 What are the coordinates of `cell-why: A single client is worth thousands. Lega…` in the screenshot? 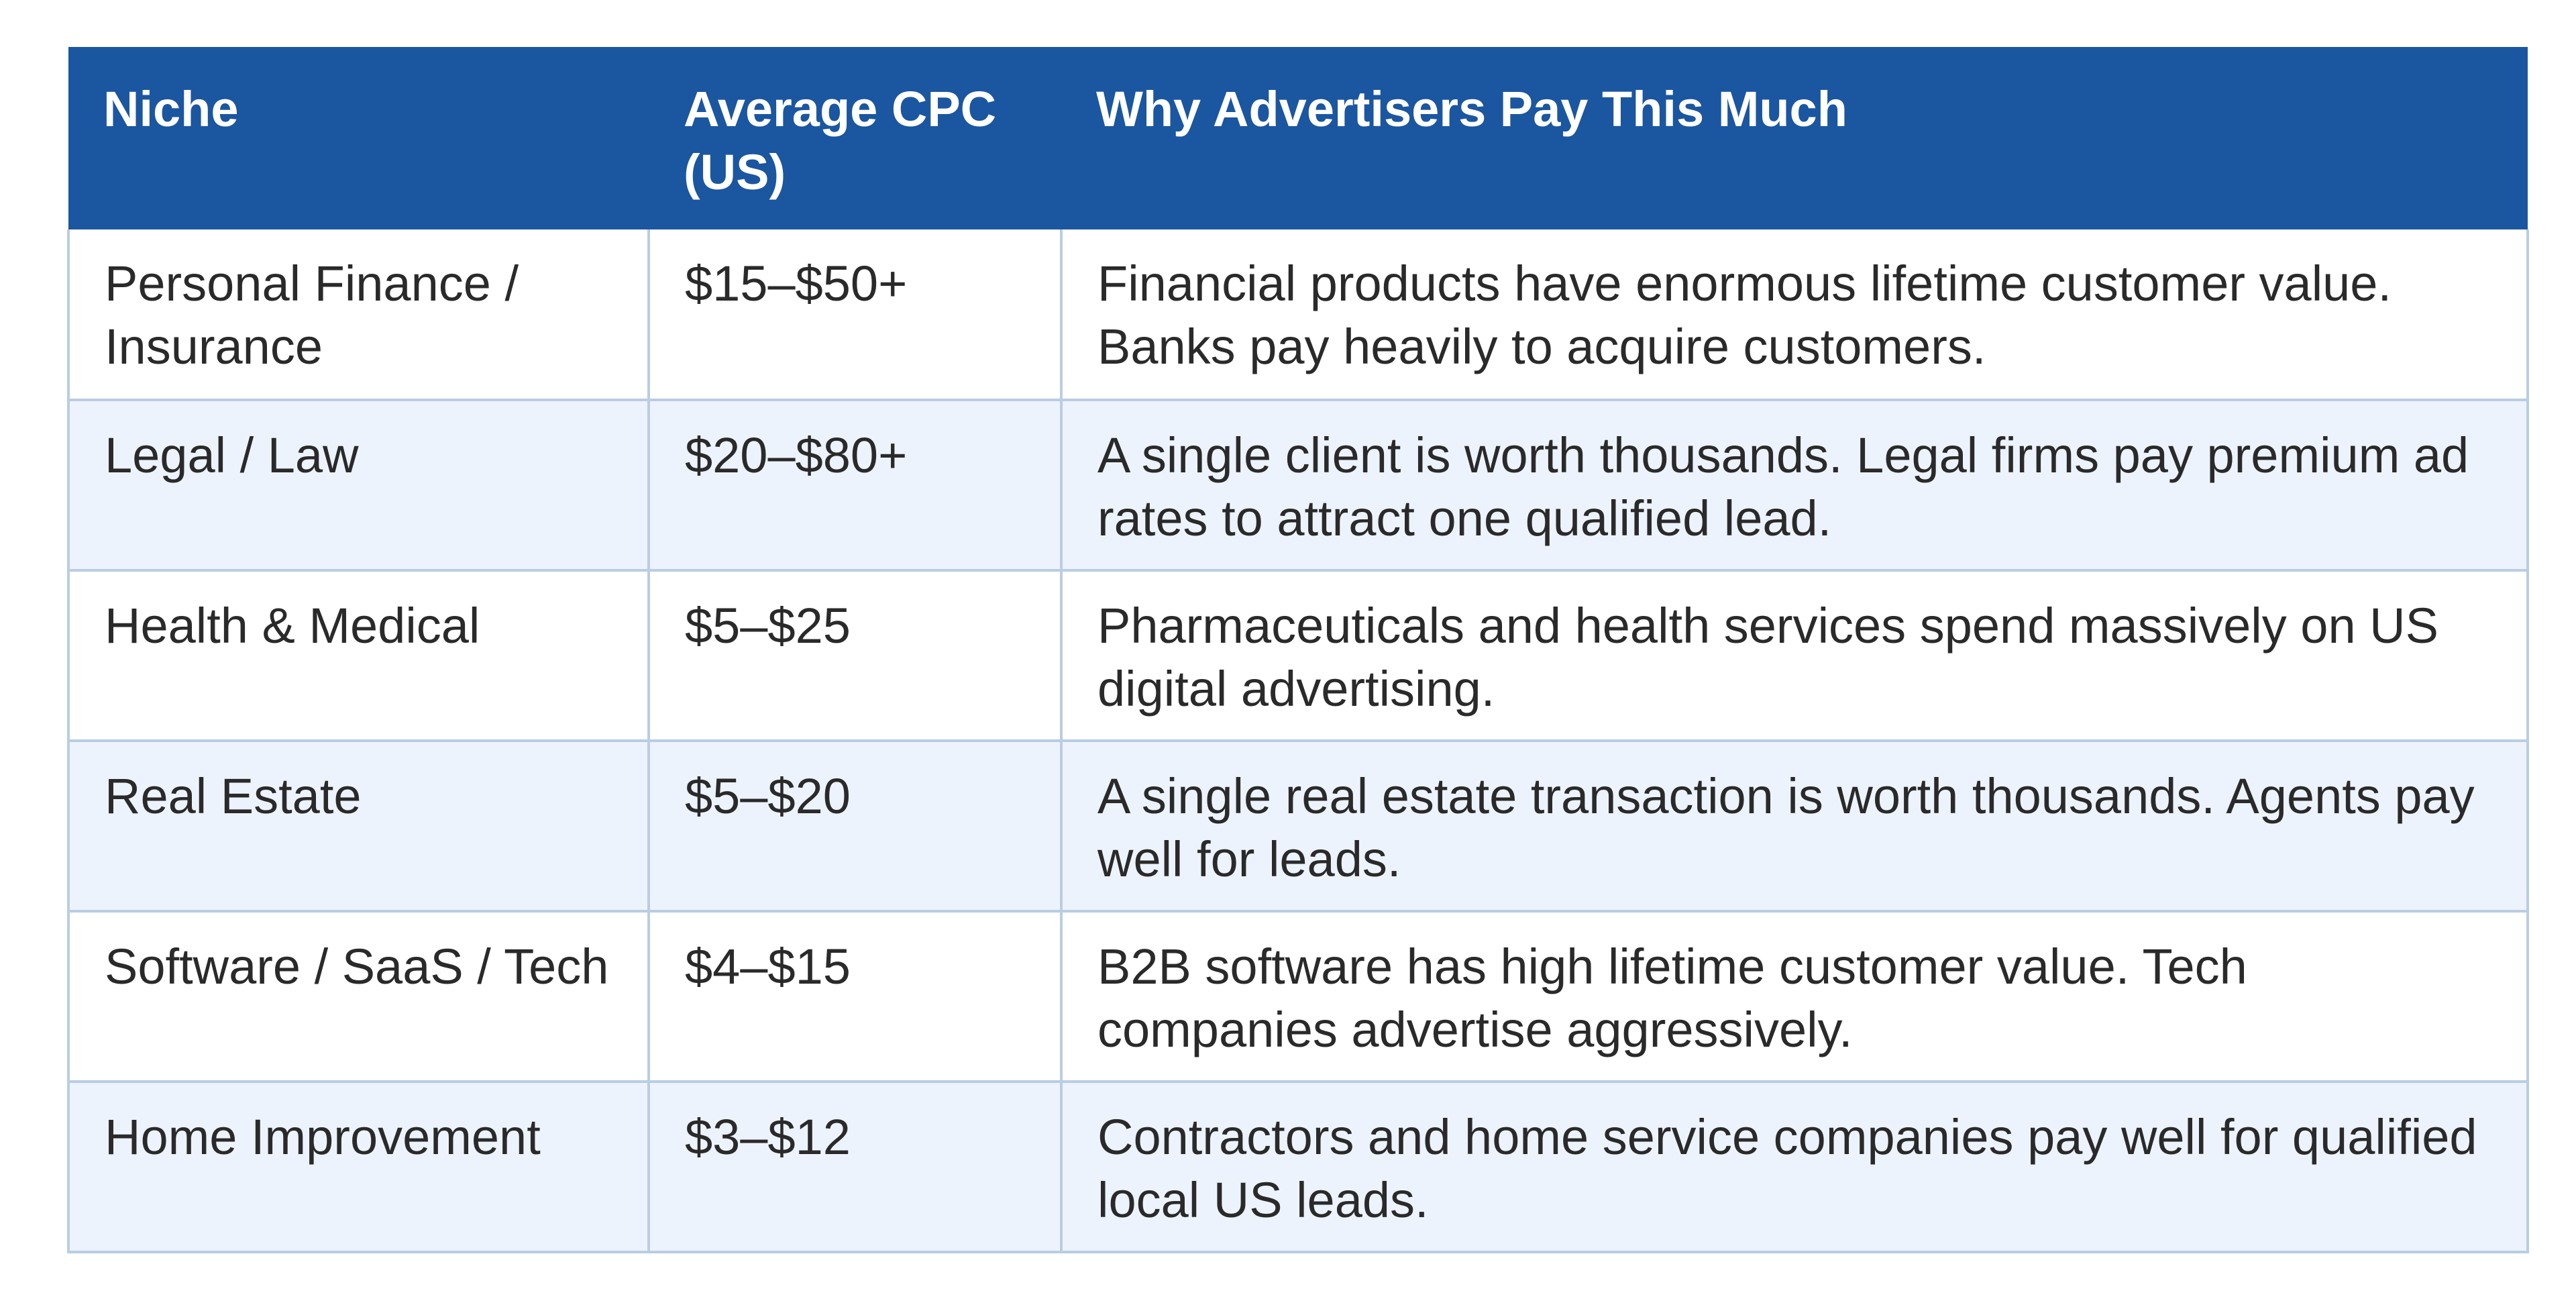 It's located at (1794, 486).